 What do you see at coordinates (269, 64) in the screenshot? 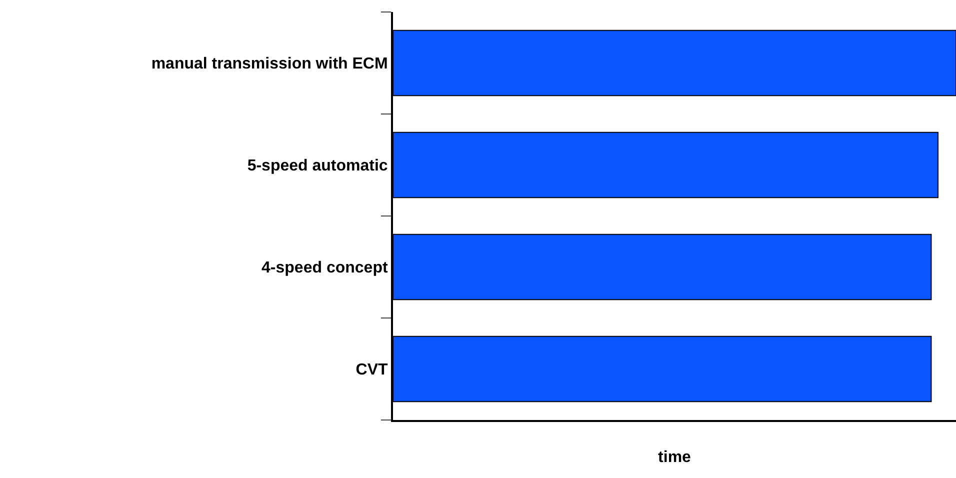
I see `y-tick-label: manual transmission with ECM` at bounding box center [269, 64].